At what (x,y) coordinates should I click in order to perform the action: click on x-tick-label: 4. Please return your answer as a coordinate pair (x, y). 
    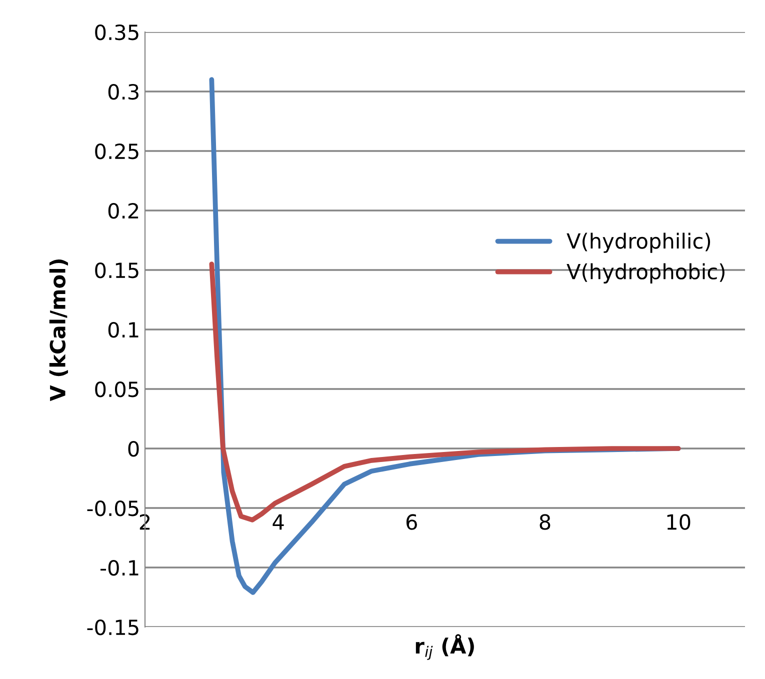
    Looking at the image, I should click on (278, 522).